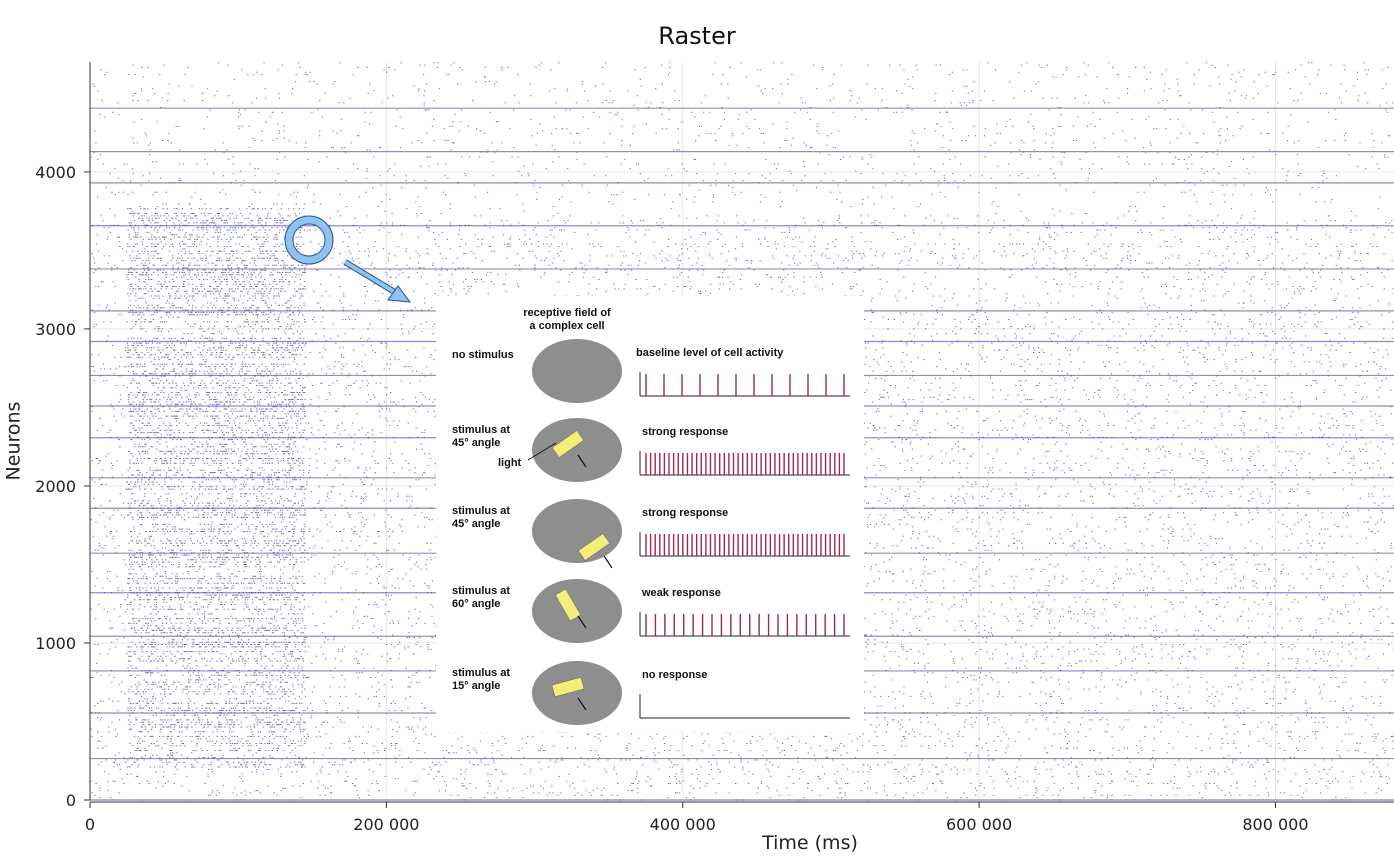 The height and width of the screenshot is (860, 1394). What do you see at coordinates (681, 593) in the screenshot?
I see `response-label: weak response` at bounding box center [681, 593].